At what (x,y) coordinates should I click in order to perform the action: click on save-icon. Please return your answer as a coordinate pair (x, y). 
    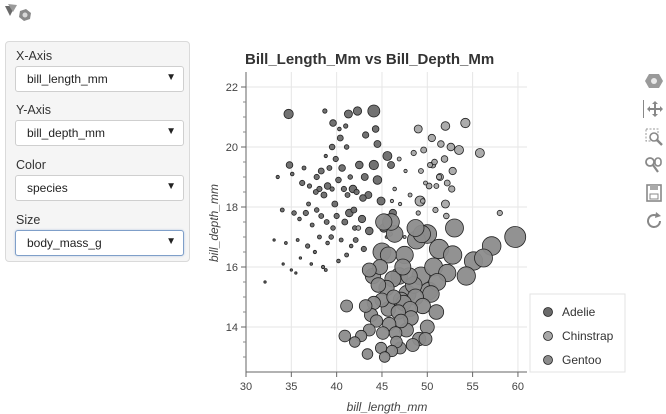
    Looking at the image, I should click on (654, 193).